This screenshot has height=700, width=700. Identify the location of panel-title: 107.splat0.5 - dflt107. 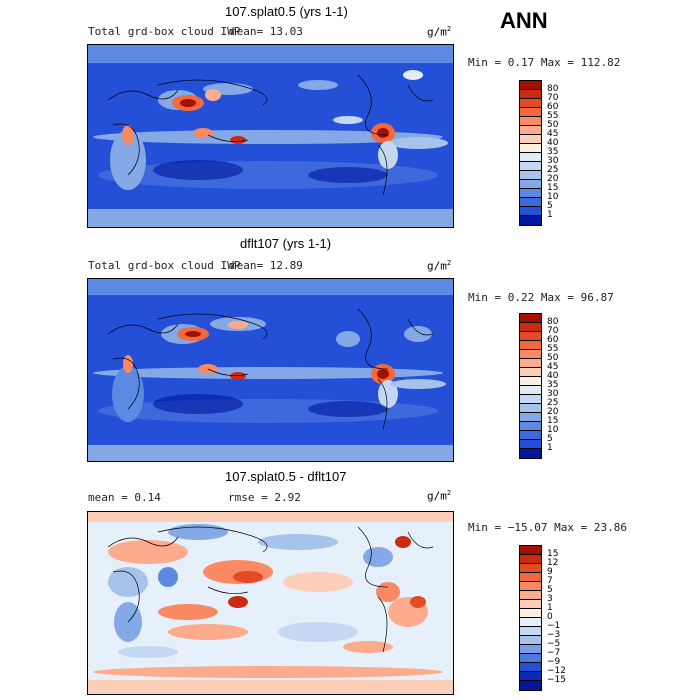
(286, 476).